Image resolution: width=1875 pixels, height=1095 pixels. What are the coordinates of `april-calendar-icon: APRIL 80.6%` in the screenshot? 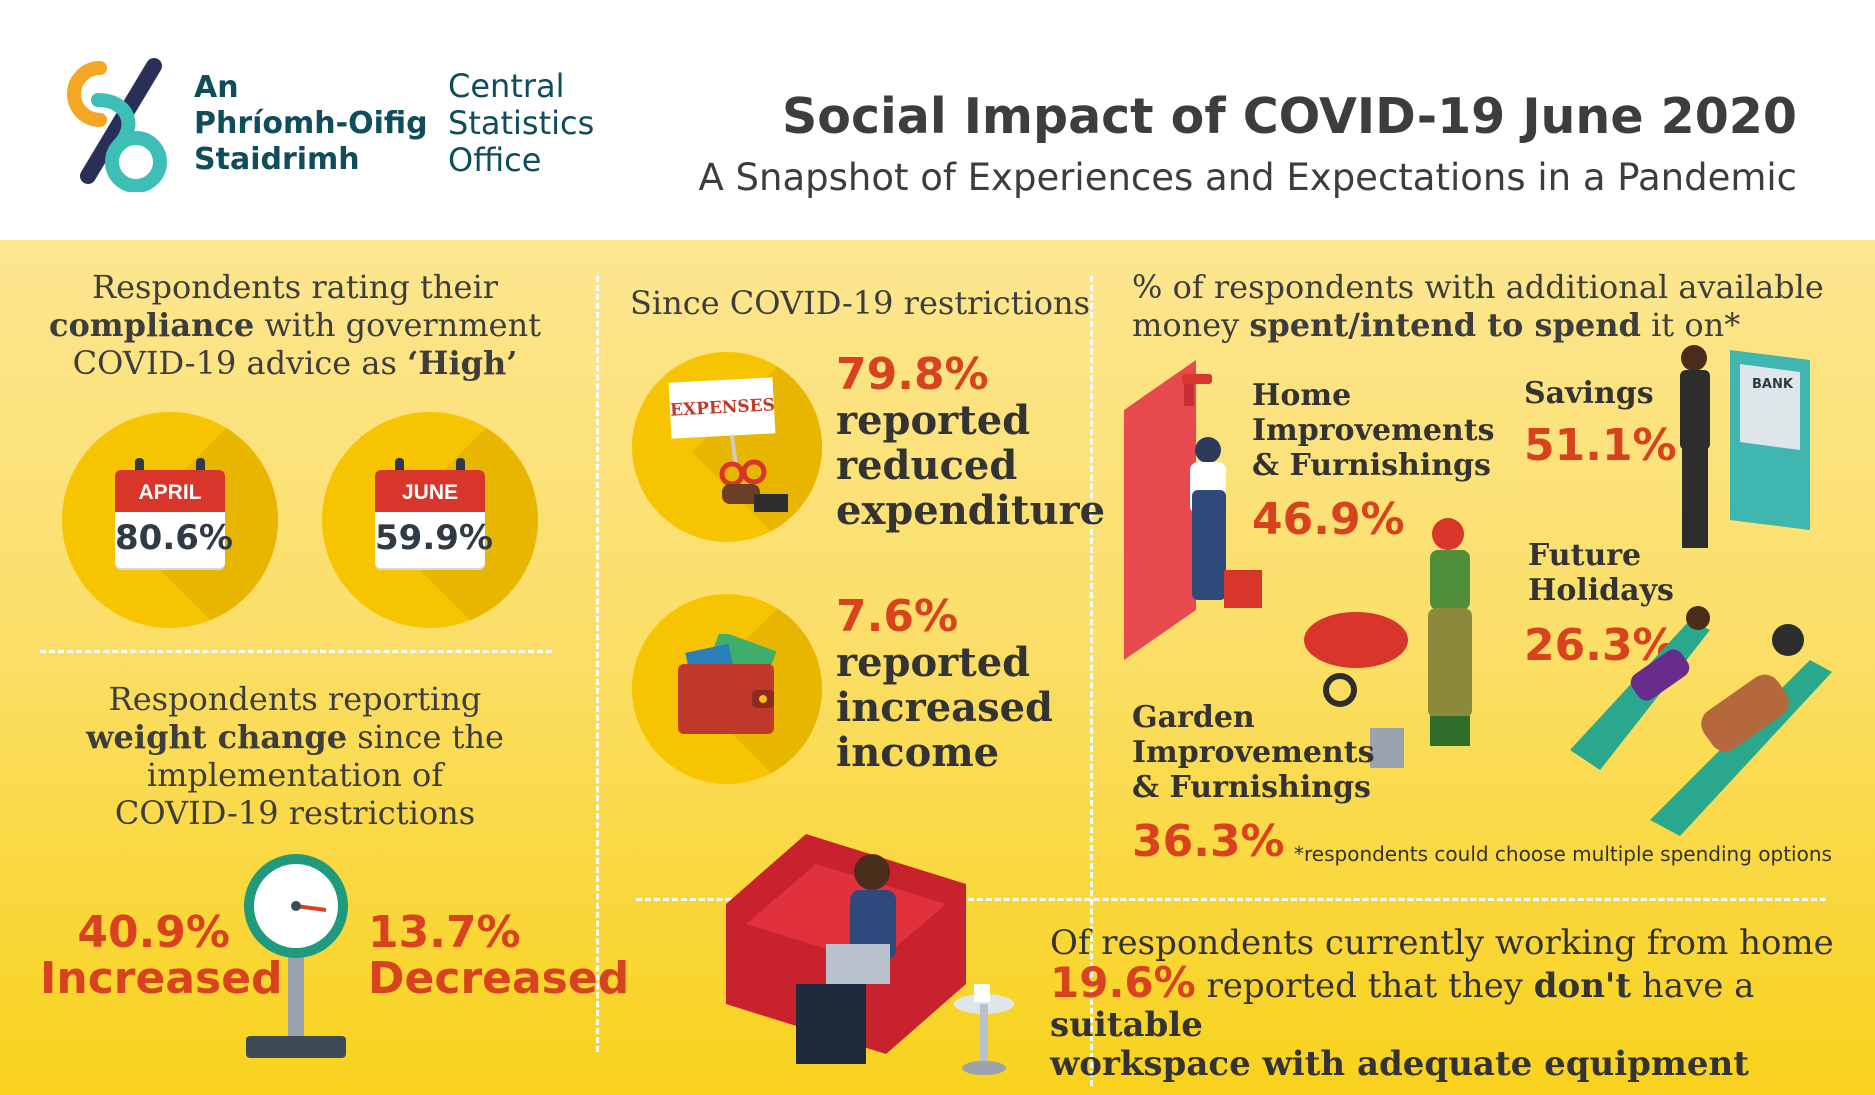 It's located at (174, 513).